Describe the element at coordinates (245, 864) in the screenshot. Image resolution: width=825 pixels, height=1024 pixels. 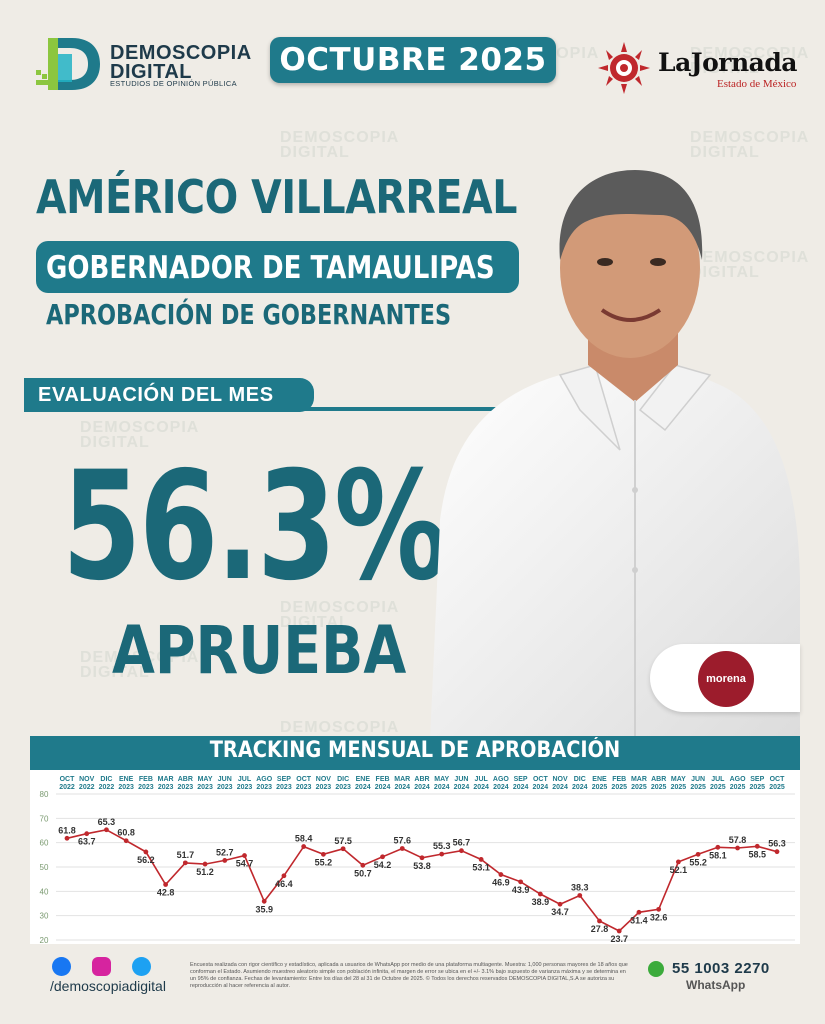
I see `data-label: 54.7` at that location.